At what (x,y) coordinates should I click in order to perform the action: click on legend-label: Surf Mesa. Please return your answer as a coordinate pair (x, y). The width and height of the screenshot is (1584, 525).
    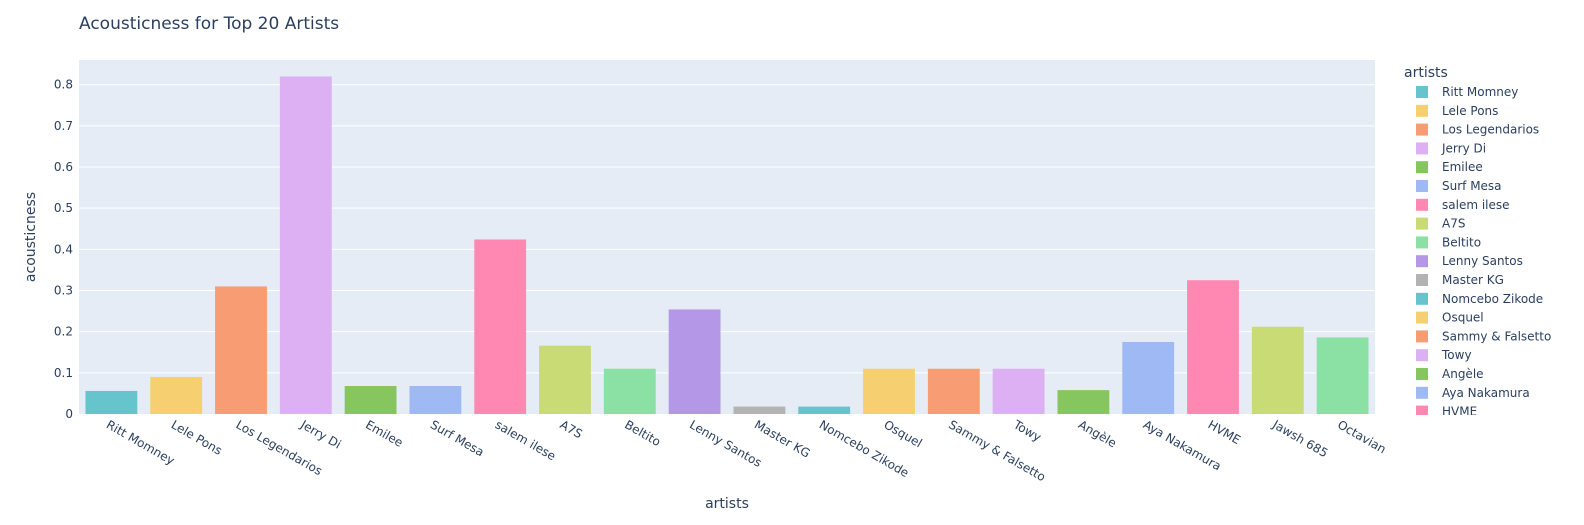
    Looking at the image, I should click on (1472, 186).